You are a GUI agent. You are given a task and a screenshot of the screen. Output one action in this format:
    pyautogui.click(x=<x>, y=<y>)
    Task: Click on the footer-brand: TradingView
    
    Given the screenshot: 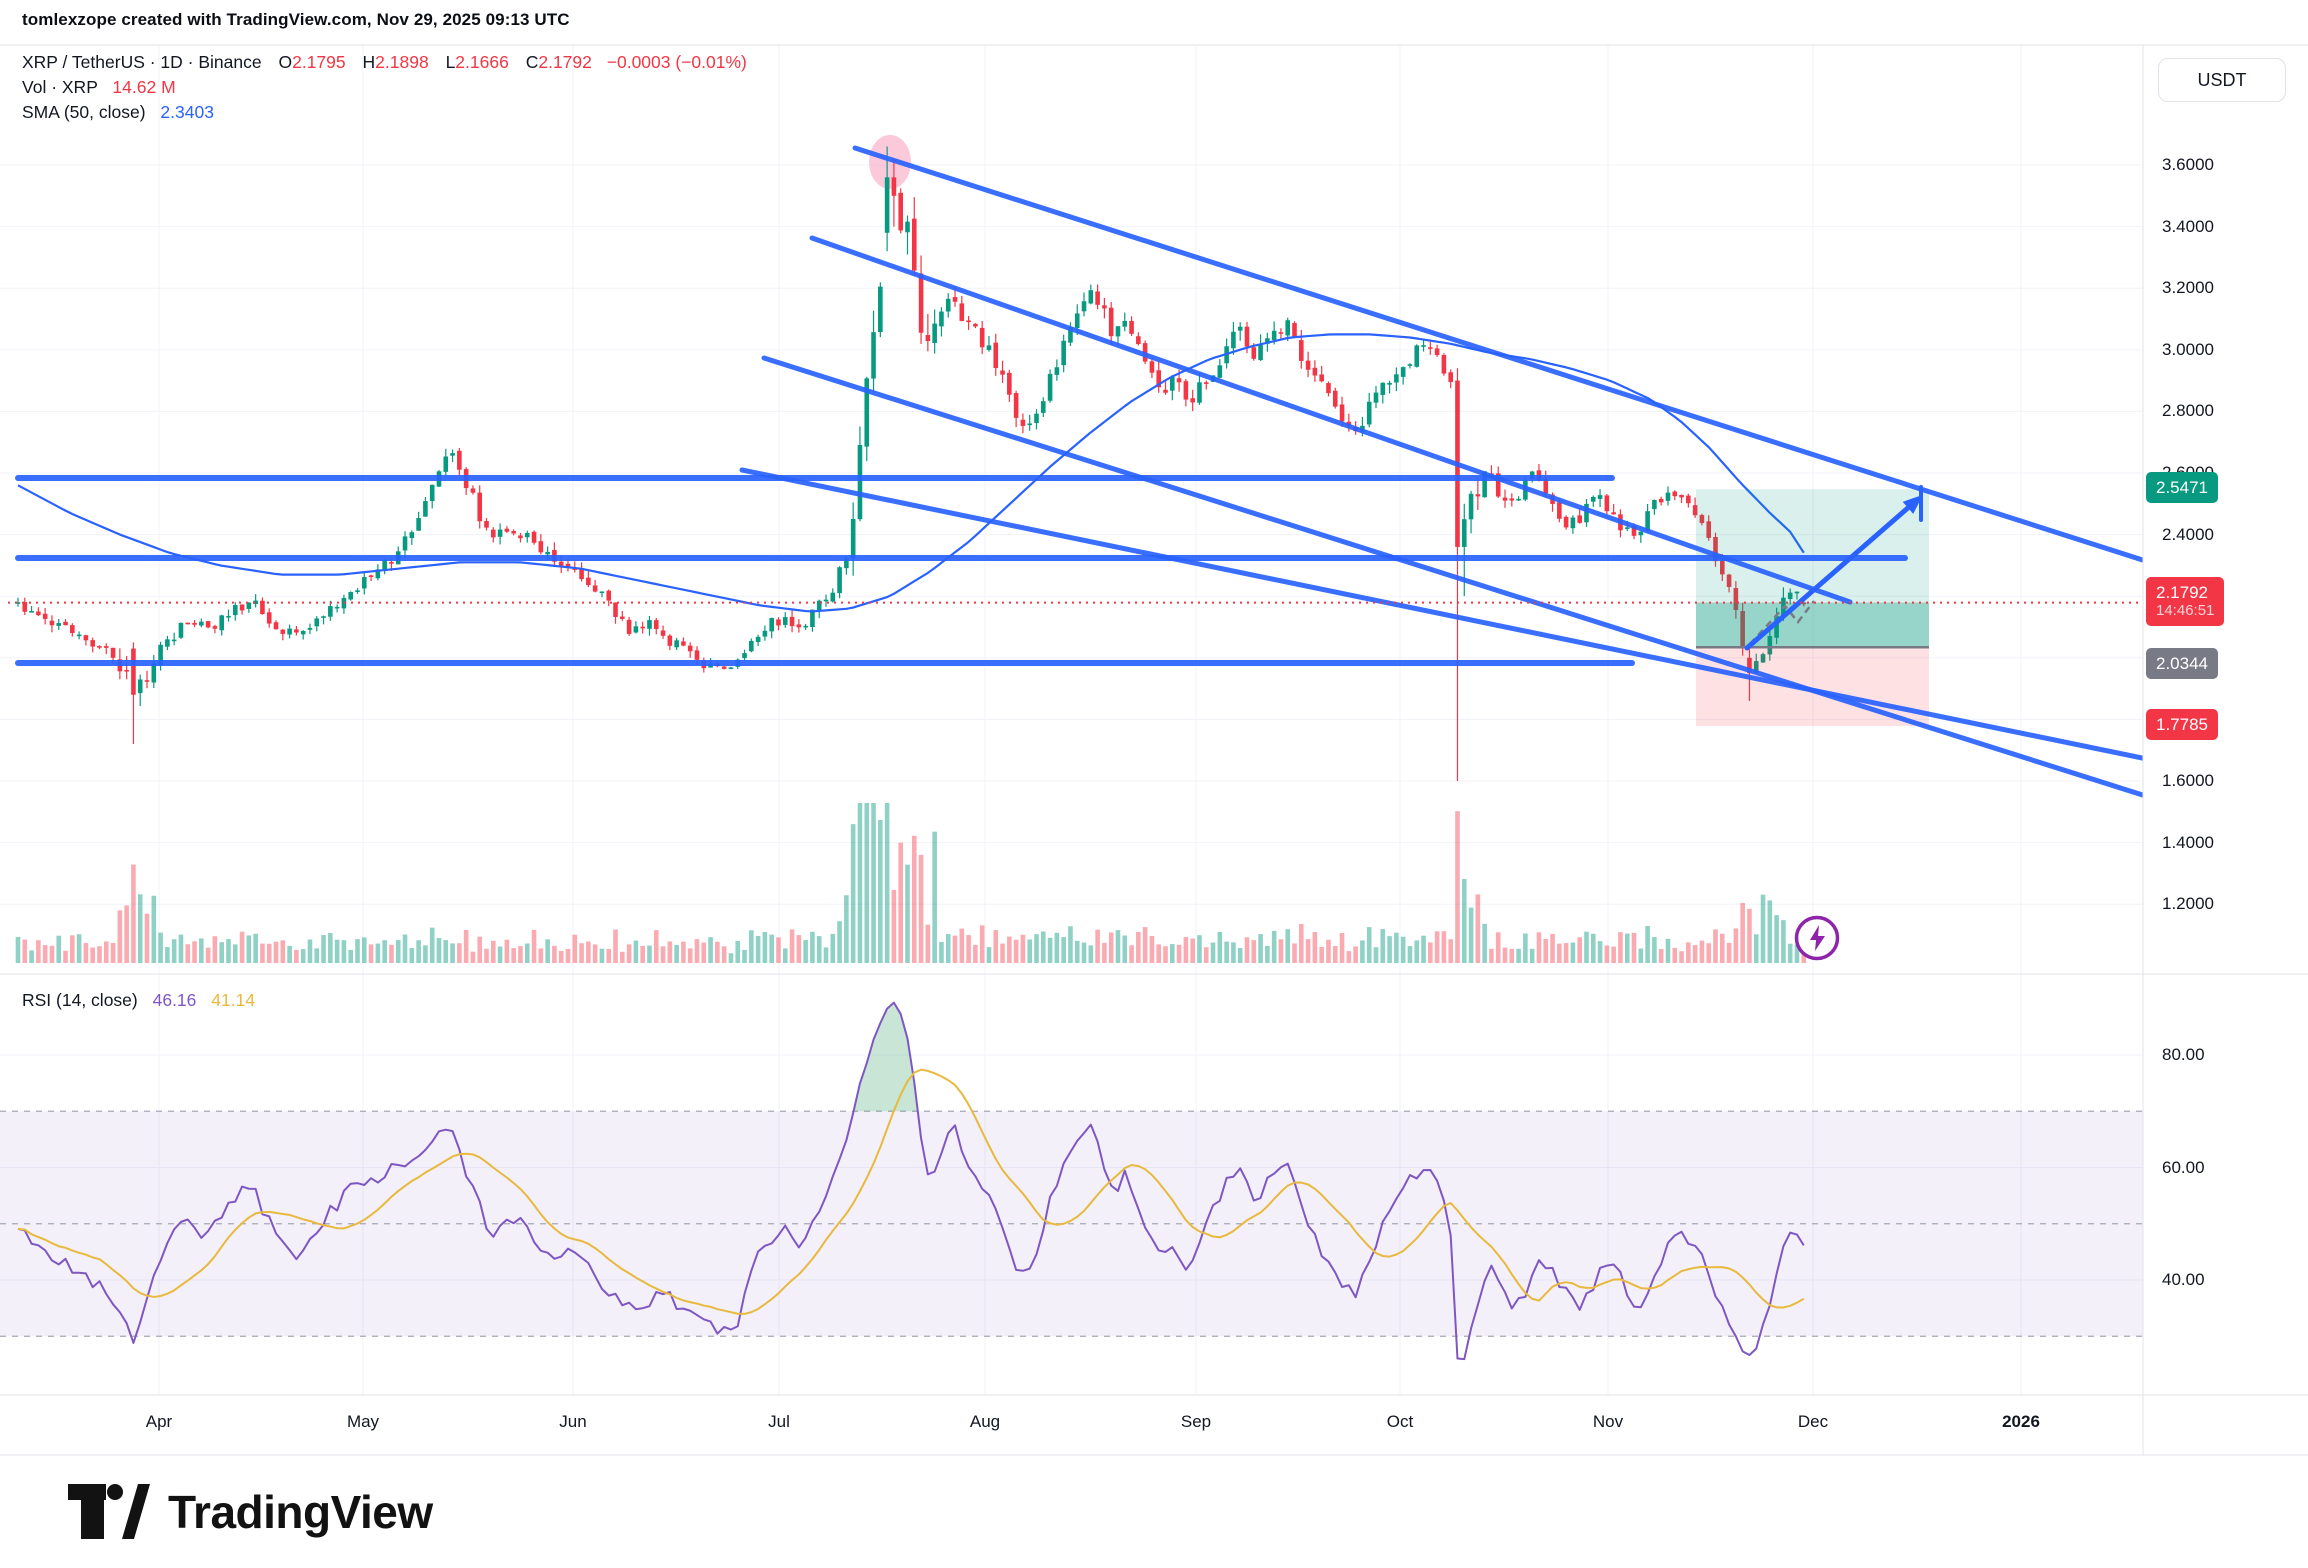 What is the action you would take?
    pyautogui.click(x=250, y=1512)
    